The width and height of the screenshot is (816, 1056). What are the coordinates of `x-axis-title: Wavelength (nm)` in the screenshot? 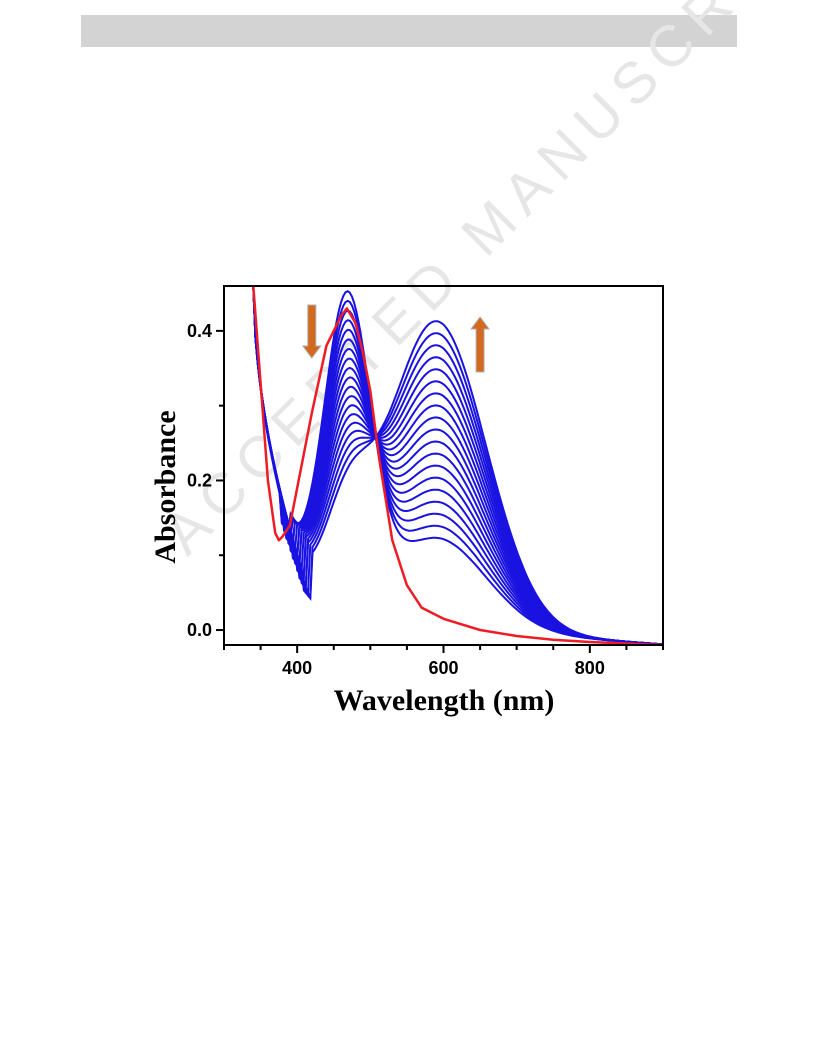 It's located at (444, 700).